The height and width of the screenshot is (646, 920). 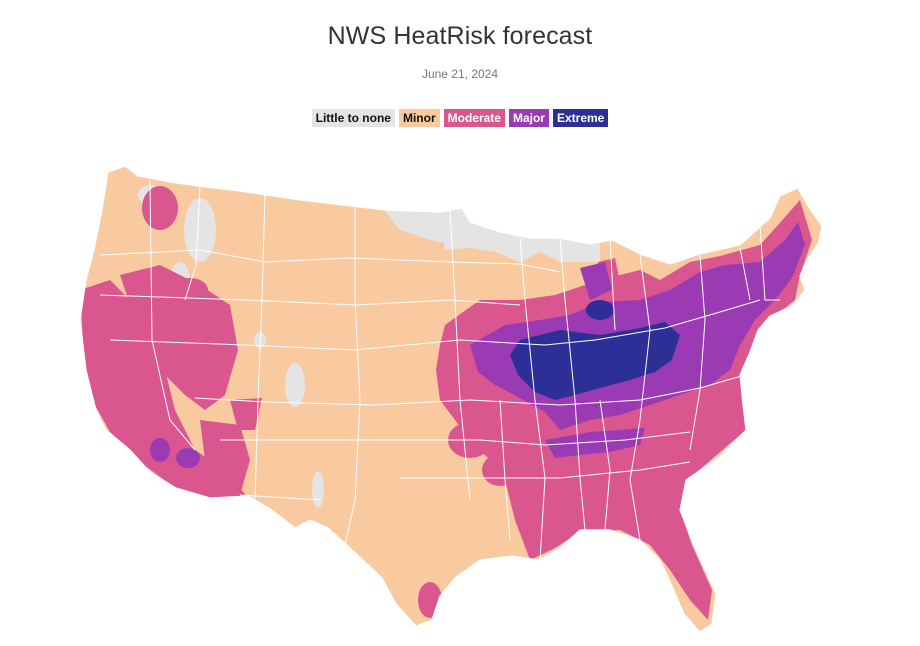 What do you see at coordinates (419, 118) in the screenshot?
I see `legend-item-minor: Minor` at bounding box center [419, 118].